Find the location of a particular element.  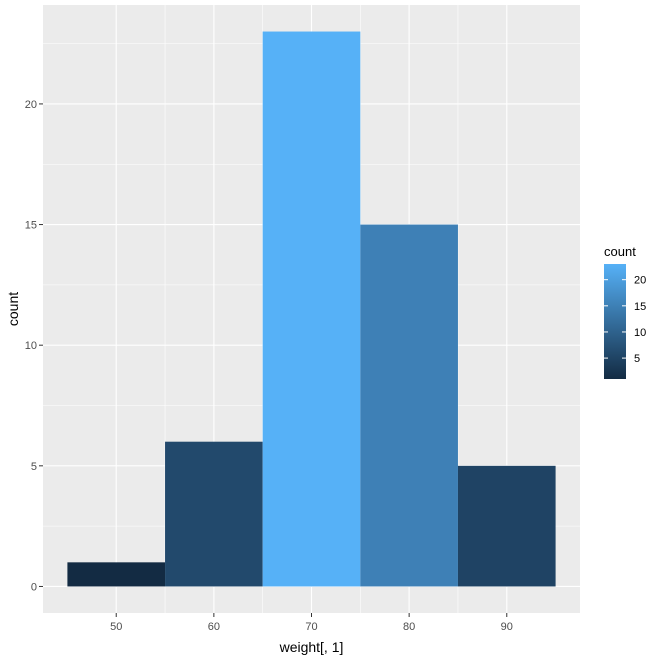

x-tick-label: 70 is located at coordinates (311, 627).